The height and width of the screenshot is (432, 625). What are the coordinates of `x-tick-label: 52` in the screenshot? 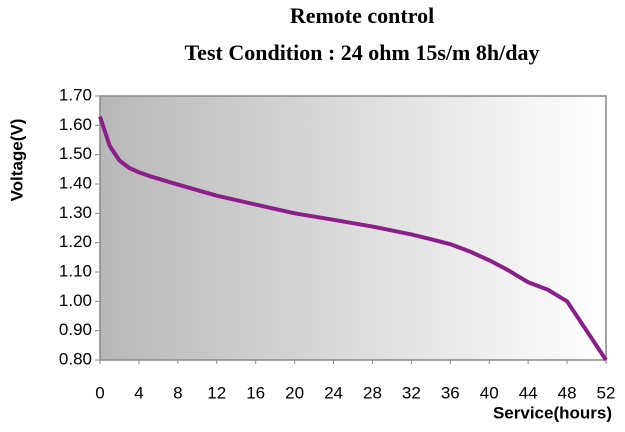 It's located at (606, 392).